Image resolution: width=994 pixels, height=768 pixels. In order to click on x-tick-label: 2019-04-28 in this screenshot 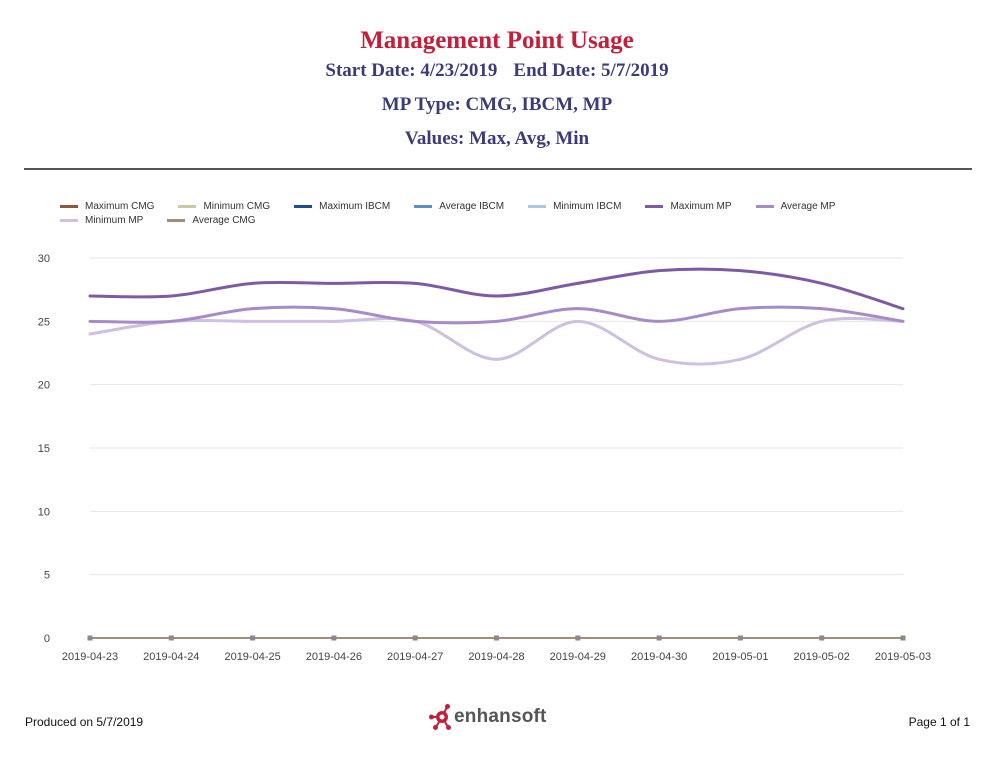, I will do `click(496, 657)`.